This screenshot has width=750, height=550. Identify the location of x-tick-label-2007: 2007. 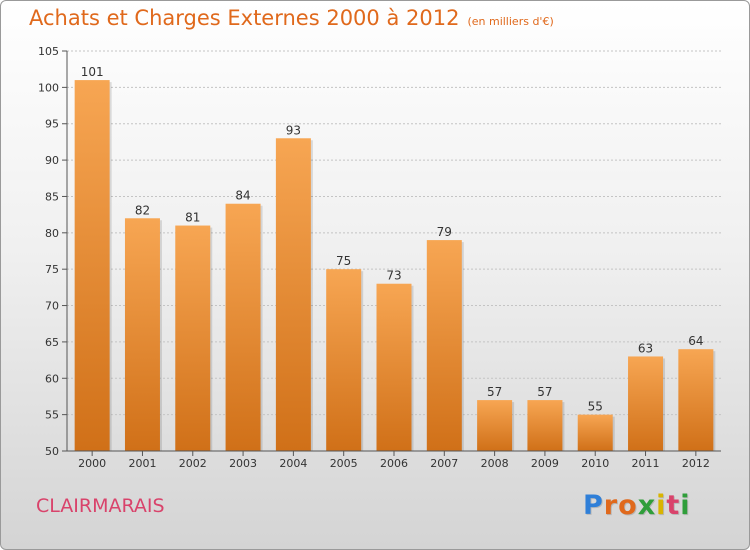
(444, 463).